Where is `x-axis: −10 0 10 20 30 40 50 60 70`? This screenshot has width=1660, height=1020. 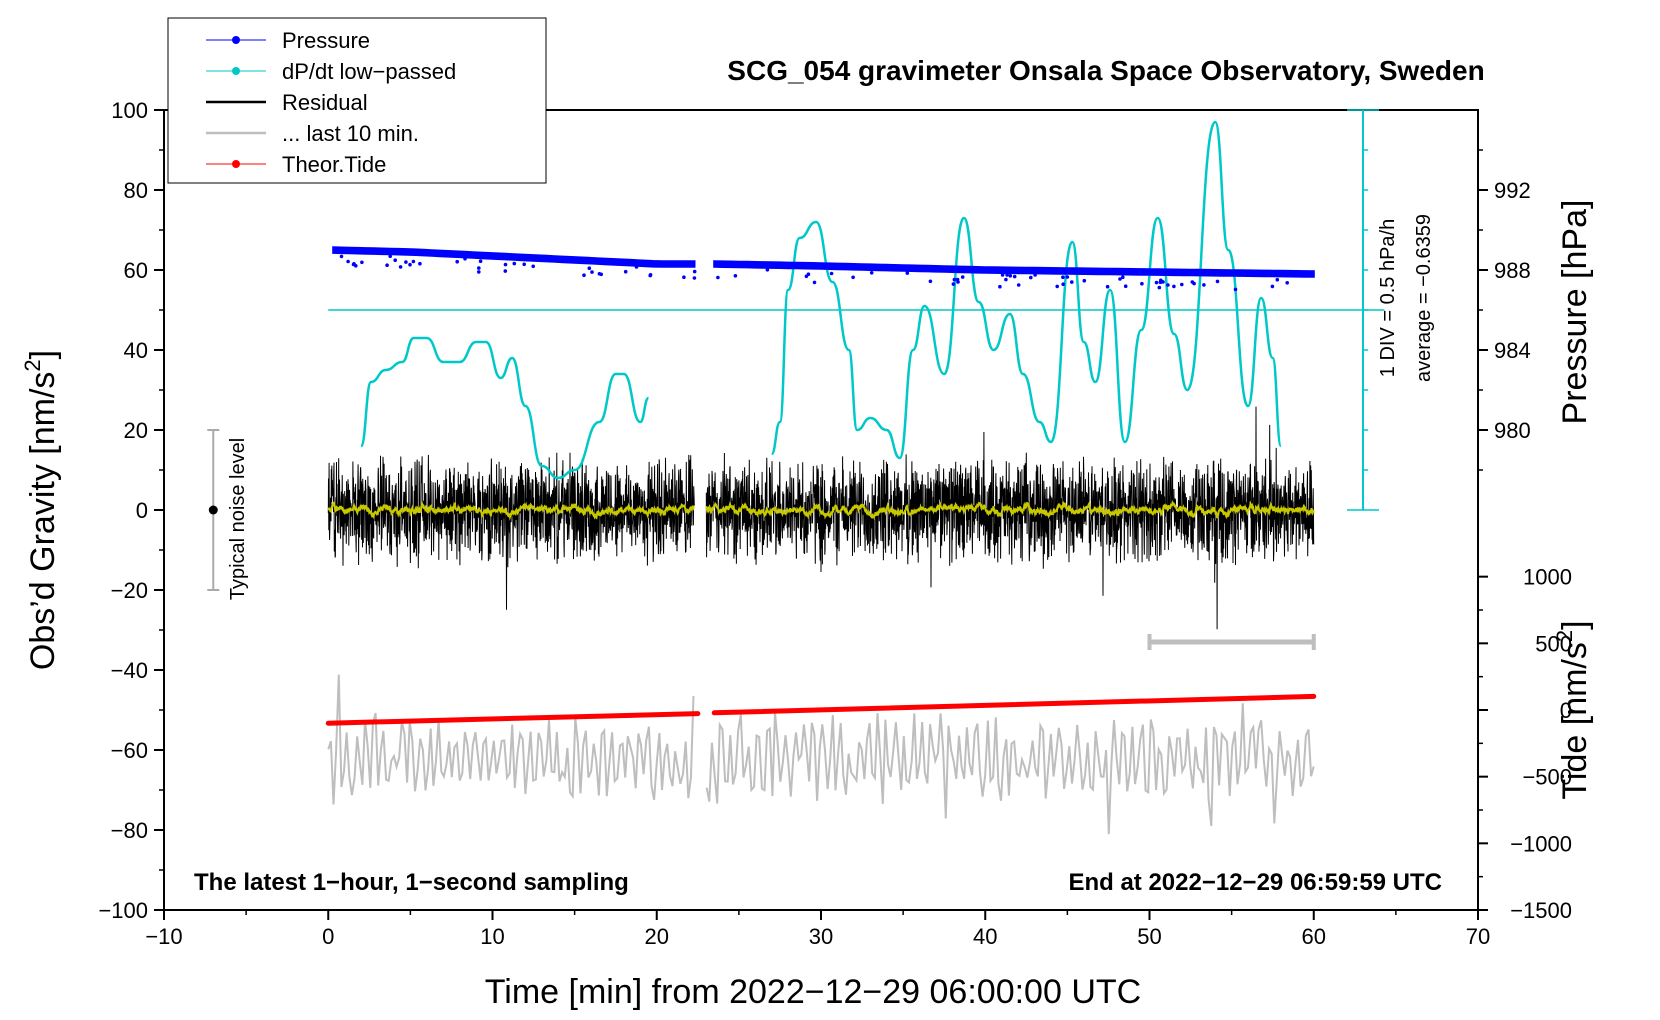 x-axis: −10 0 10 20 30 40 50 60 70 is located at coordinates (817, 929).